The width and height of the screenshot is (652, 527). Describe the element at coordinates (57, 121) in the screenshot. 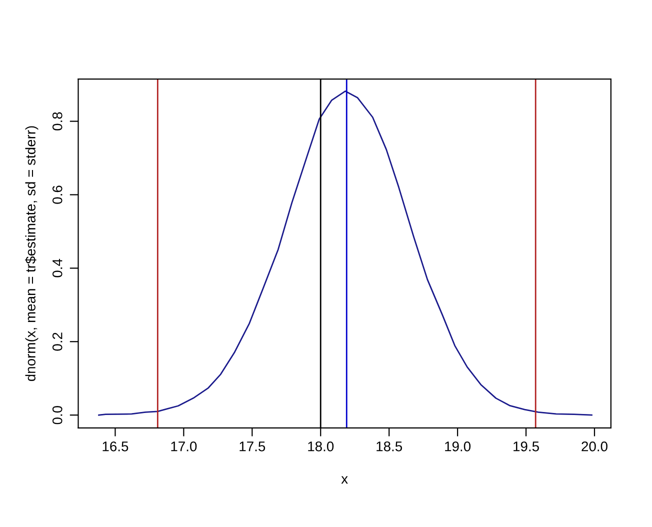

I see `y-tick-label: 0.8` at that location.